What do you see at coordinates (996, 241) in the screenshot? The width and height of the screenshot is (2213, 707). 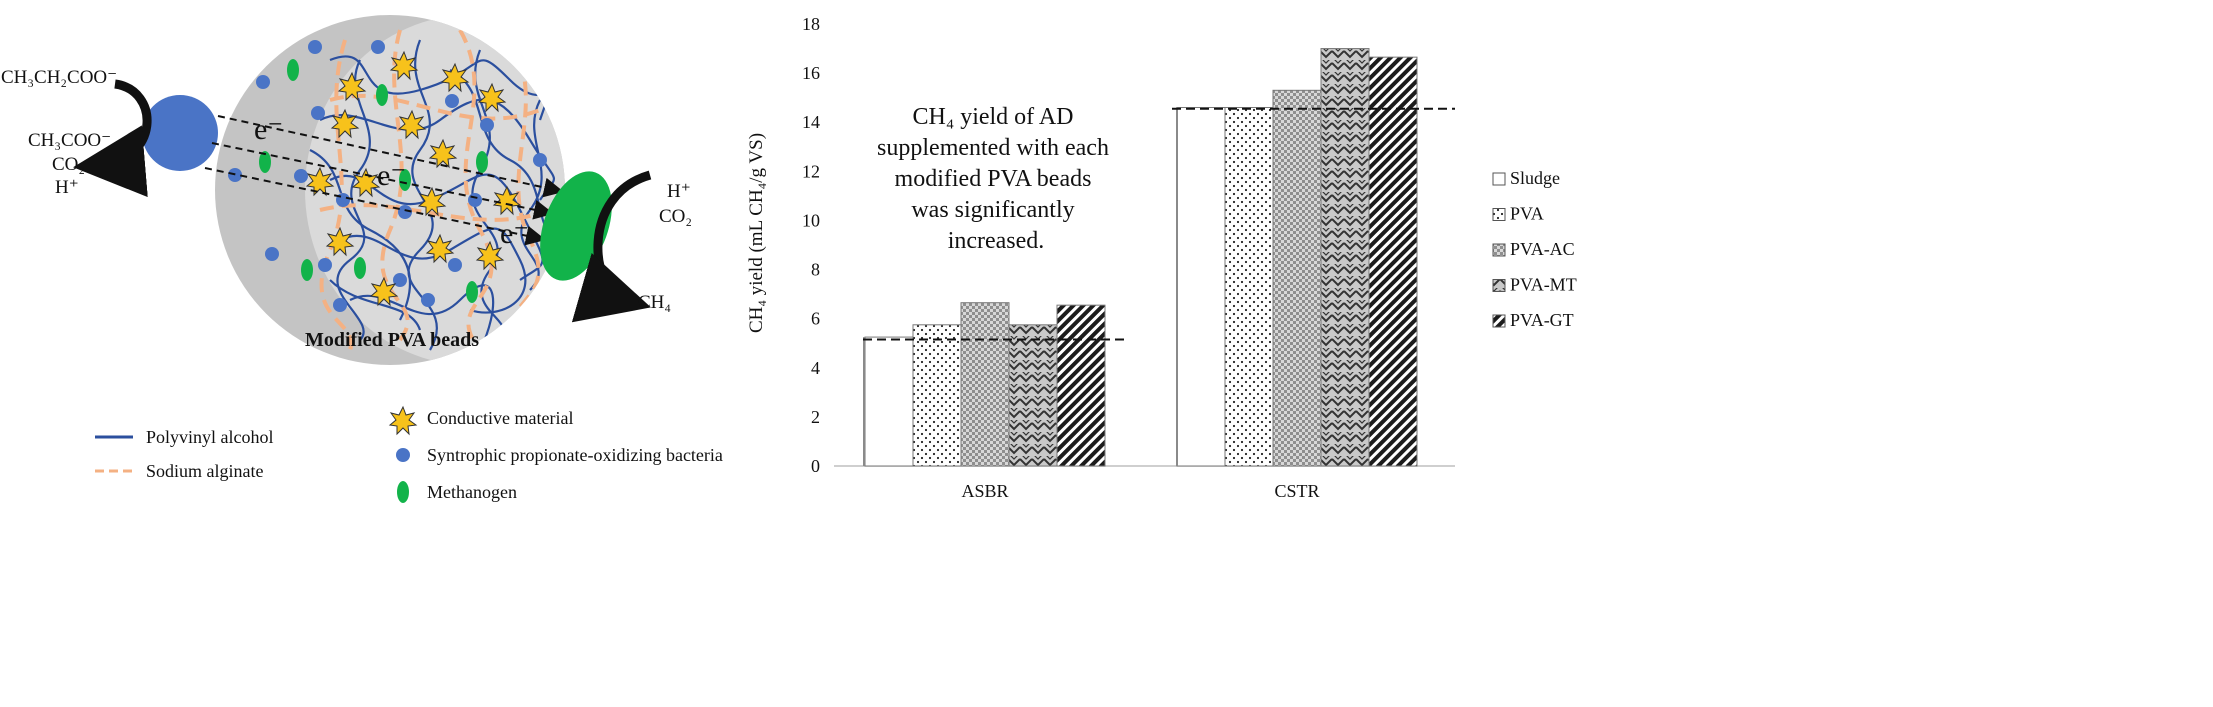 I see `annotation-line-5: increased.` at bounding box center [996, 241].